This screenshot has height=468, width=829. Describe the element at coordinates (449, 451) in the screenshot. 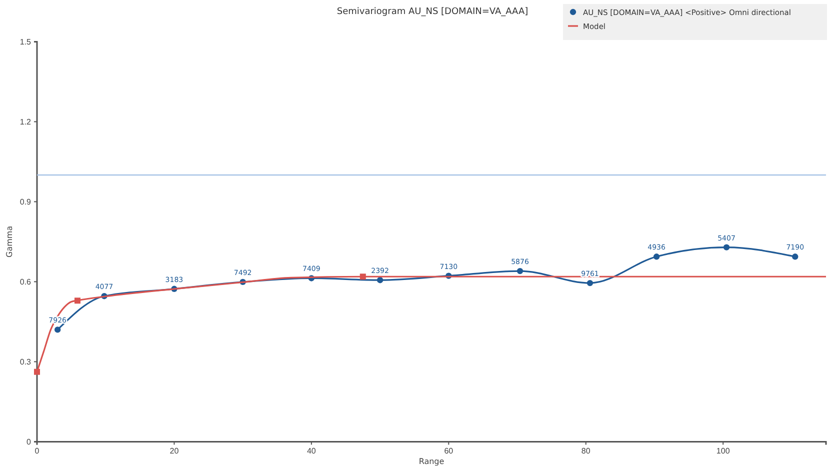

I see `x-tick-label: 60` at that location.